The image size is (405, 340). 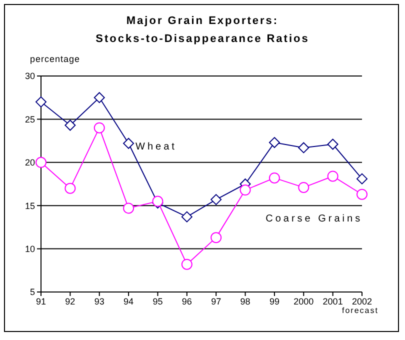 What do you see at coordinates (304, 301) in the screenshot?
I see `x-tick-label: 2000` at bounding box center [304, 301].